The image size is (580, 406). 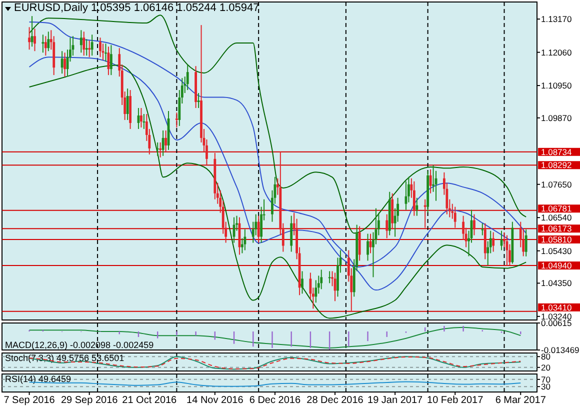 I want to click on ref-line-label: 1.05810, so click(x=556, y=239).